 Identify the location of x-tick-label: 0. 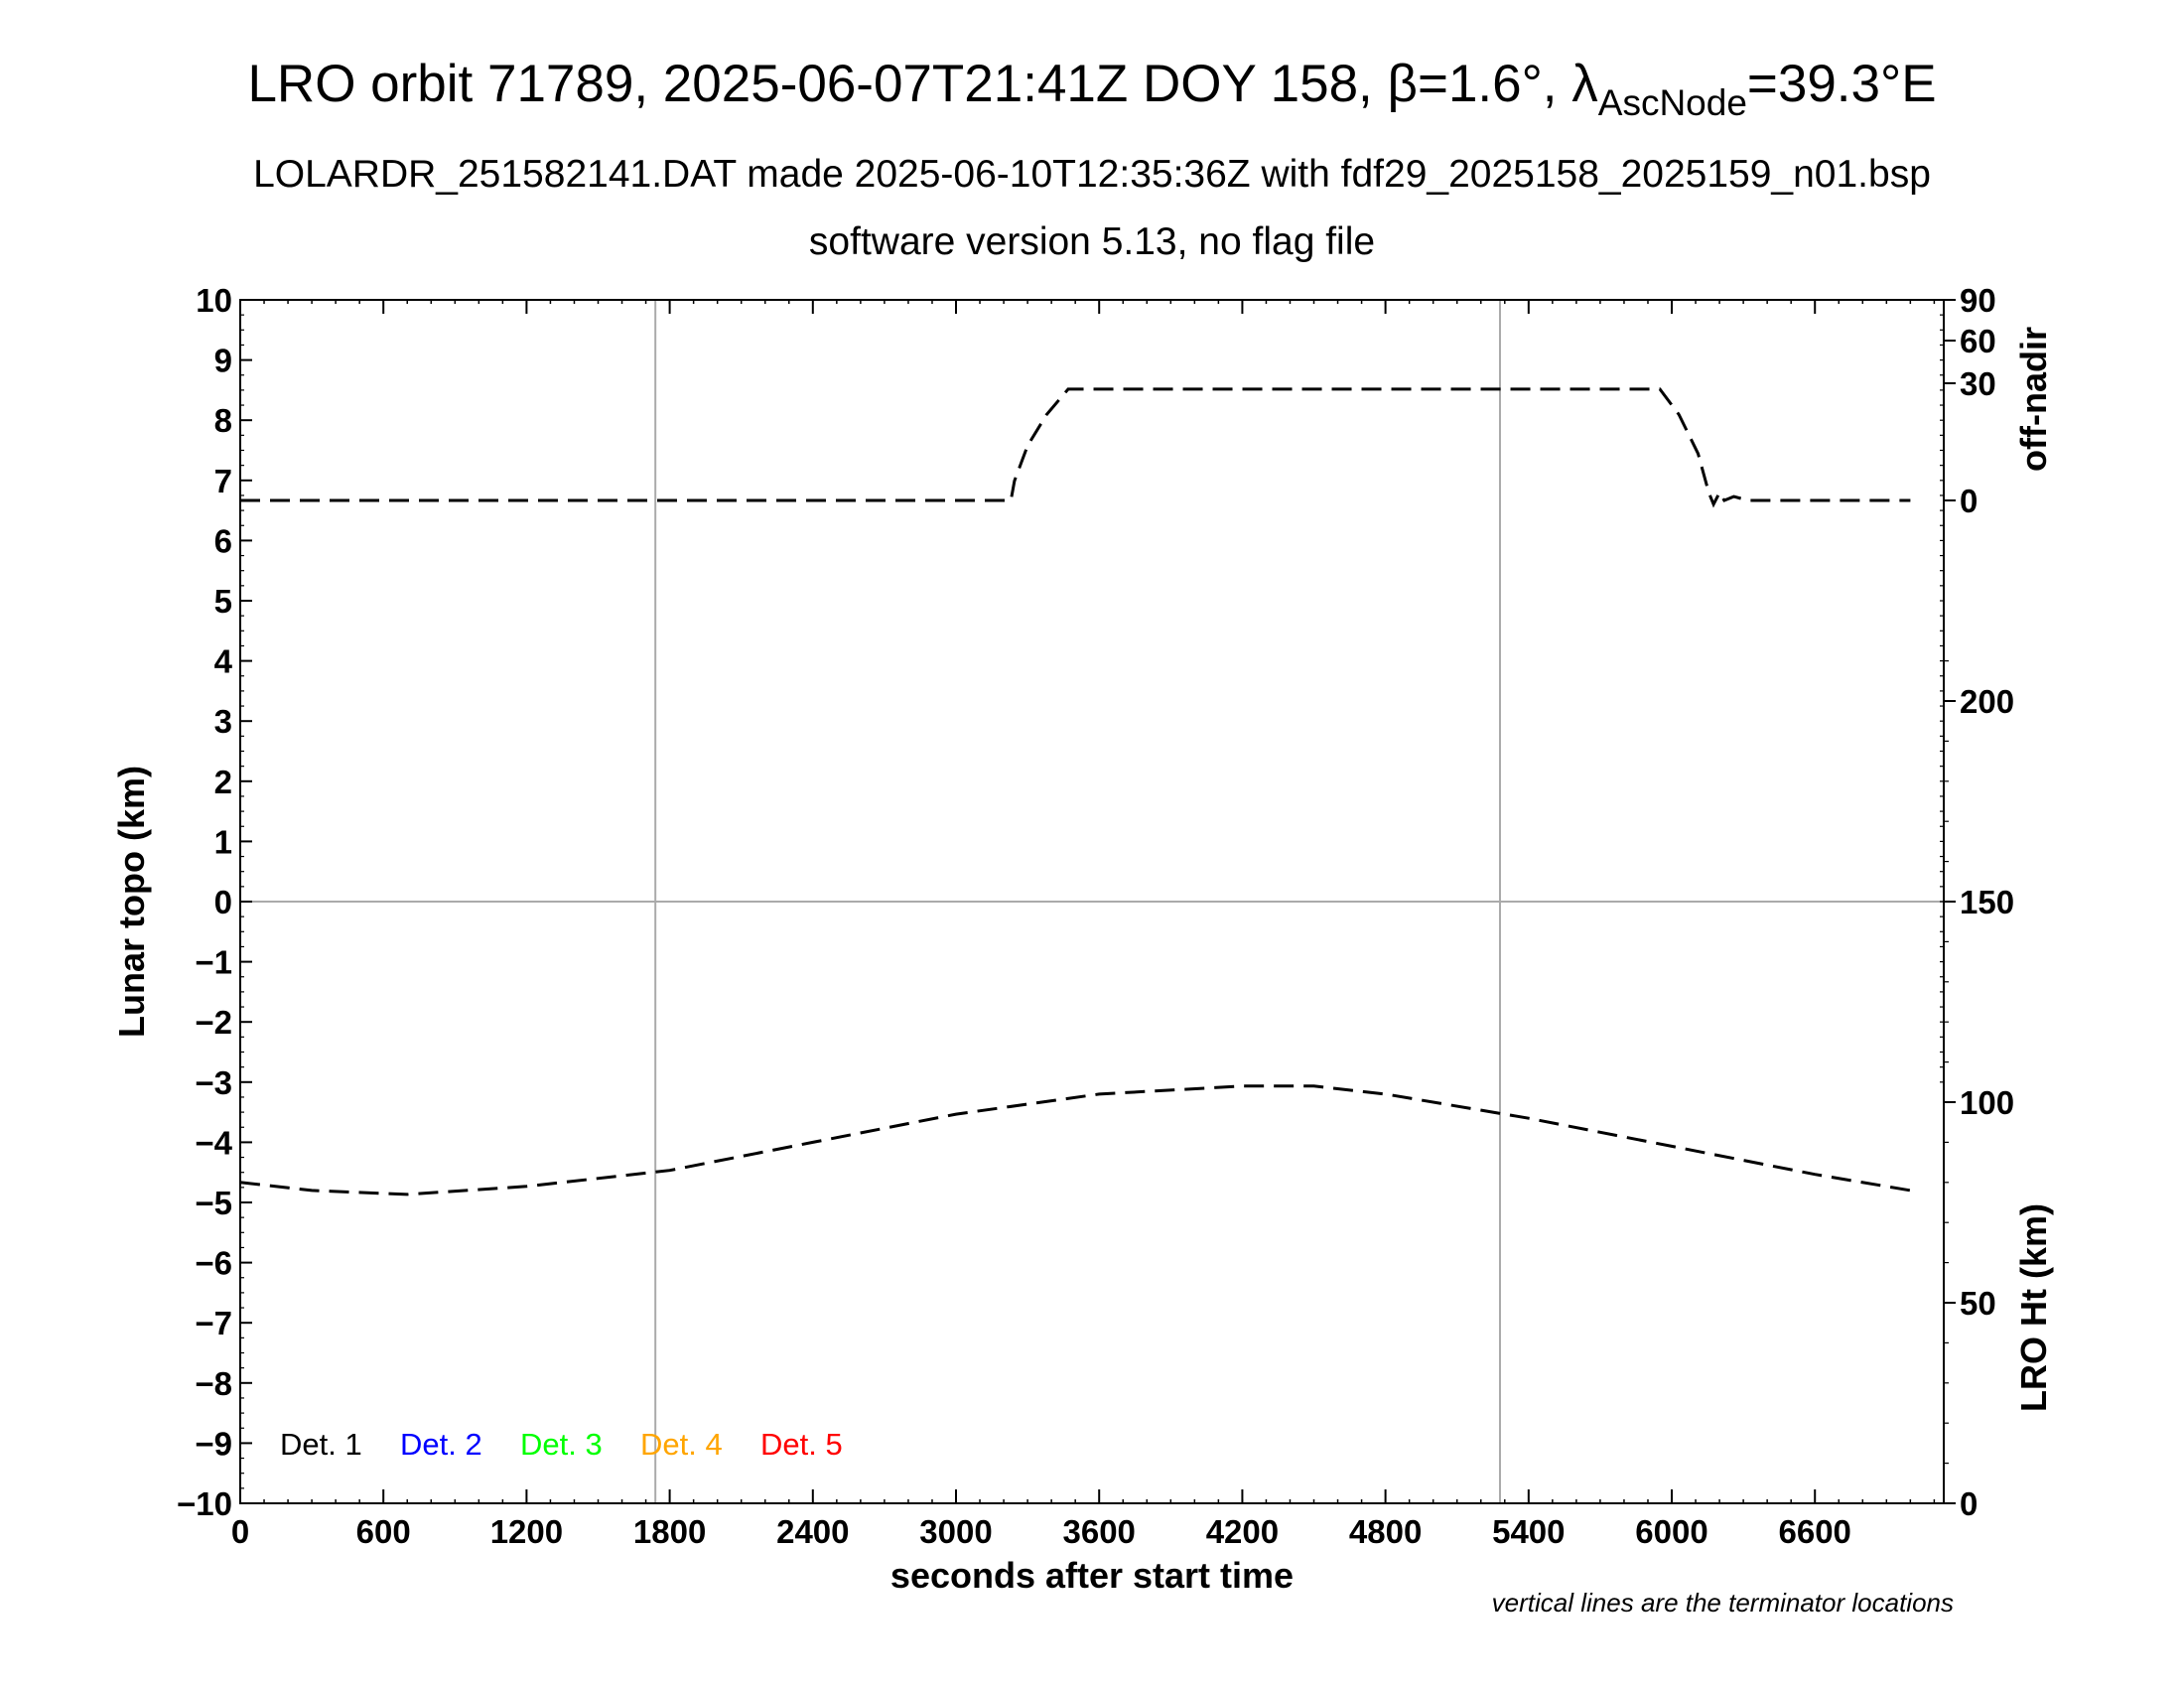
(240, 1531).